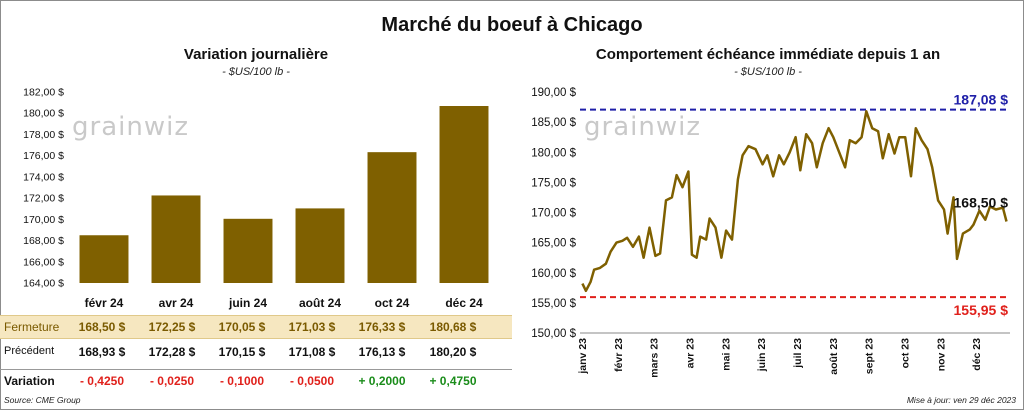 The height and width of the screenshot is (410, 1024). What do you see at coordinates (242, 381) in the screenshot?
I see `variation-cell: - 0,1000` at bounding box center [242, 381].